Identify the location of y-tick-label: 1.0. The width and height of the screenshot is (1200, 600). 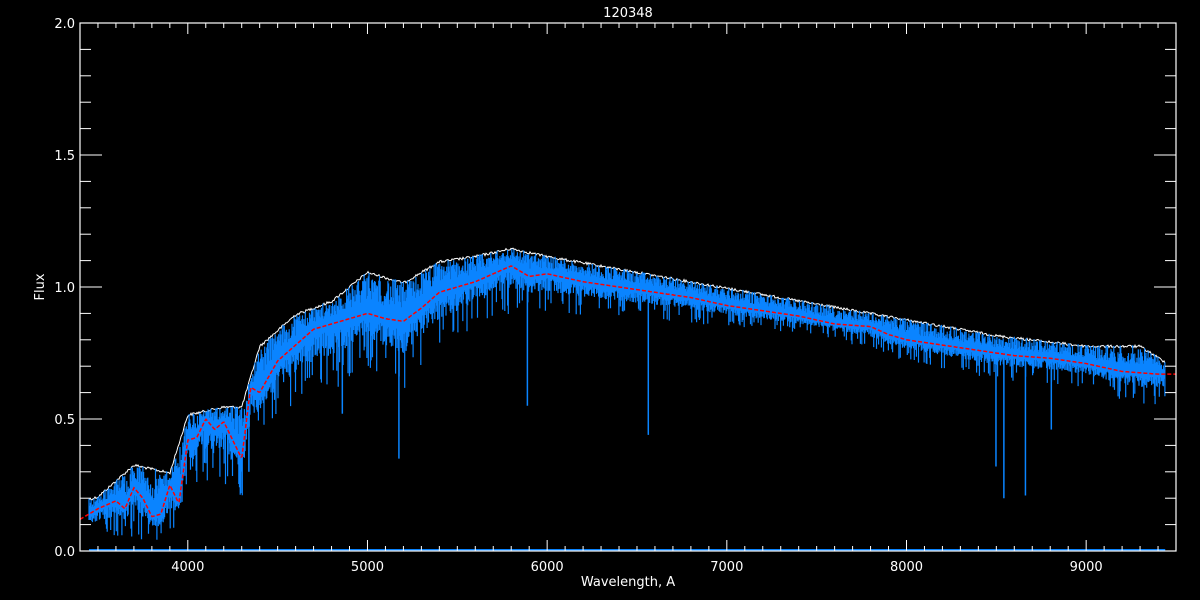
(64, 288).